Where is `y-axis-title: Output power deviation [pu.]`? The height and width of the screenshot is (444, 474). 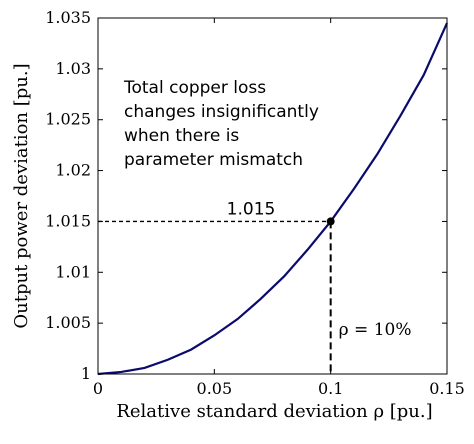
y-axis-title: Output power deviation [pu.] is located at coordinates (21, 195).